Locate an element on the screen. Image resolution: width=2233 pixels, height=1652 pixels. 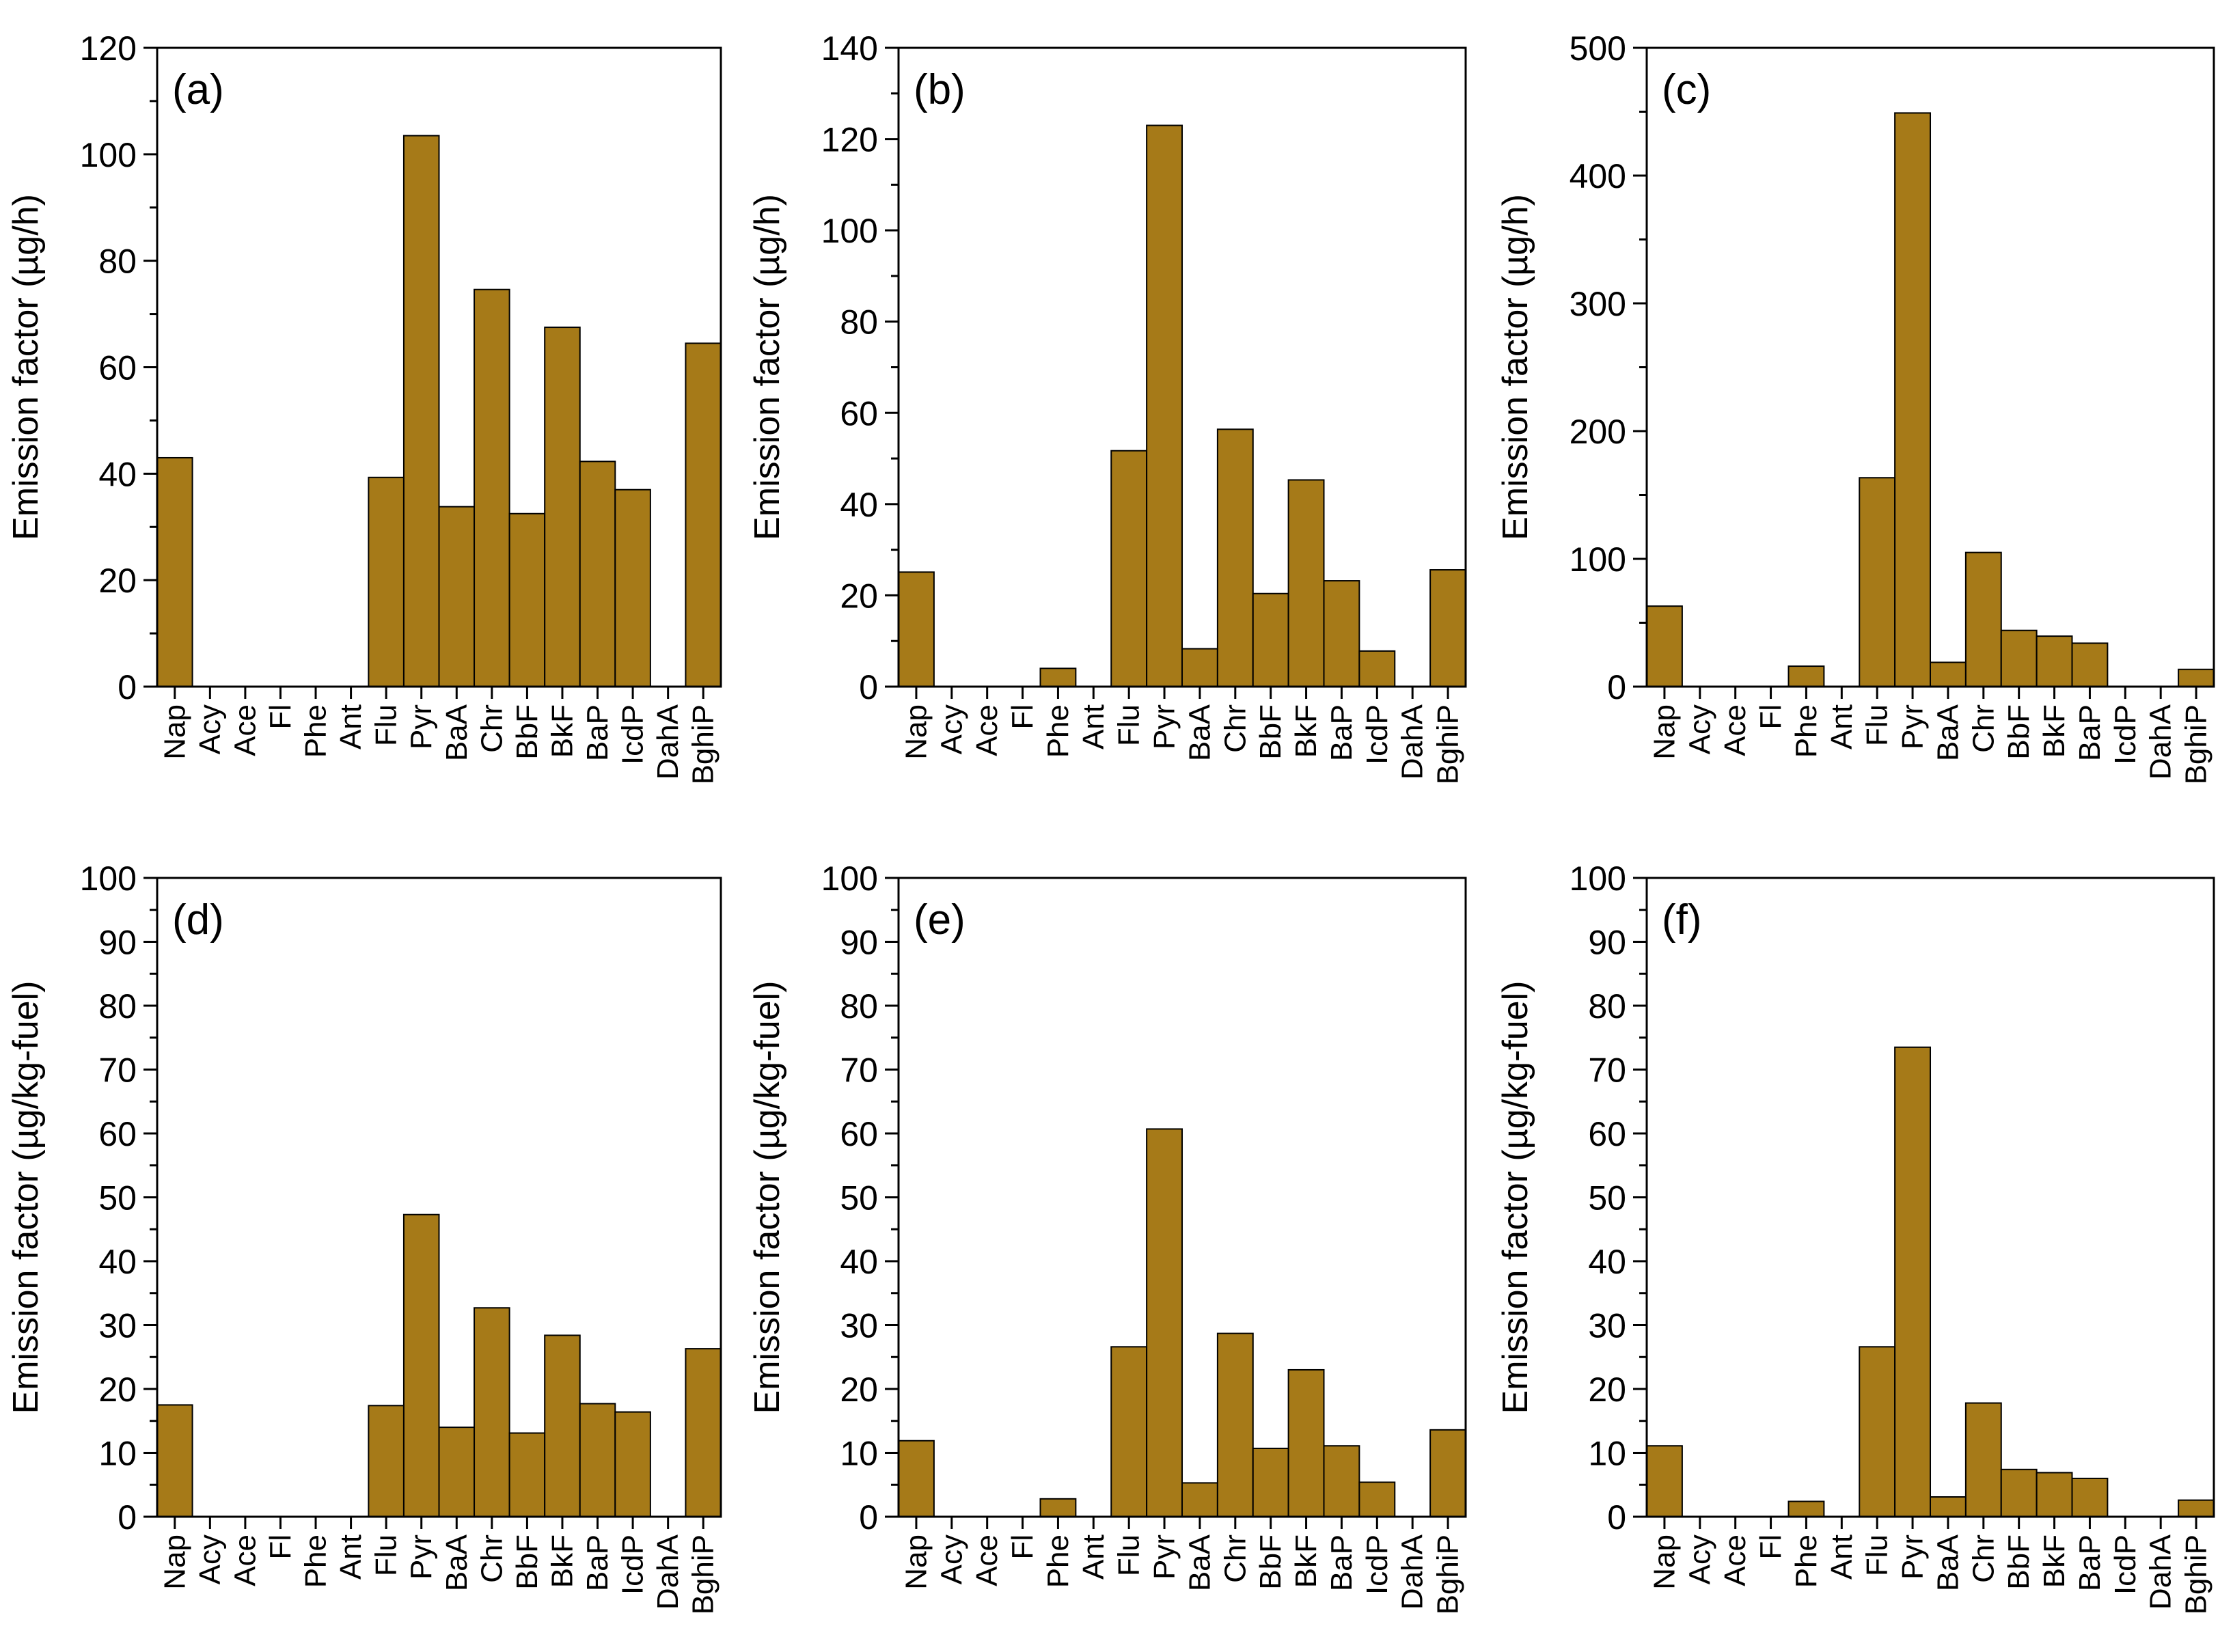
bar-icdp is located at coordinates (632, 1464).